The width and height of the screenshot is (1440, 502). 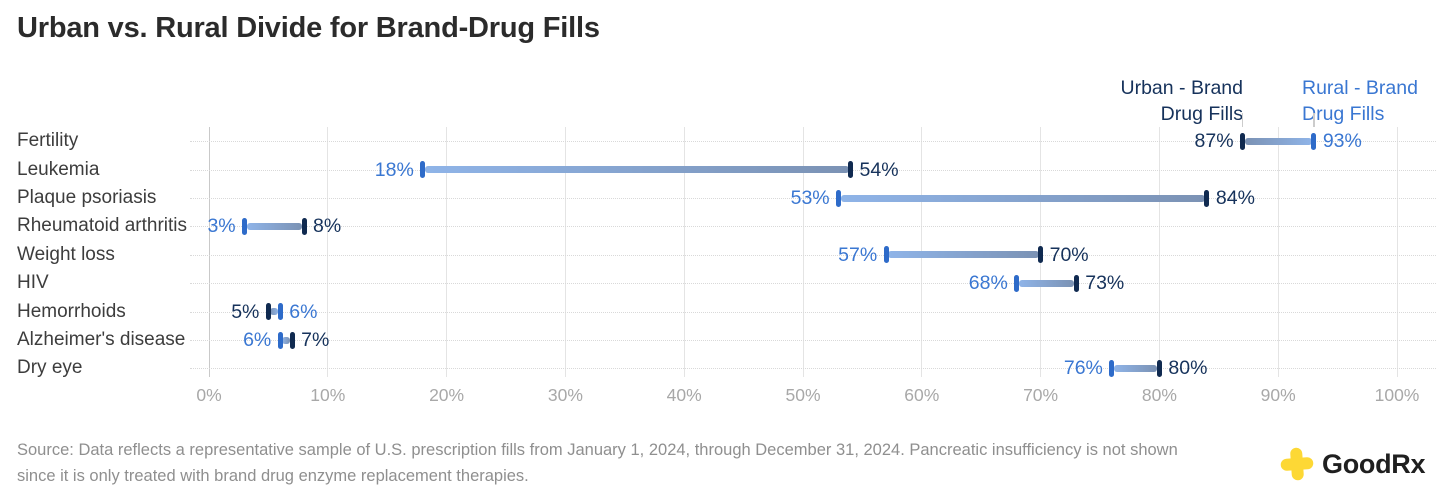 What do you see at coordinates (1374, 463) in the screenshot?
I see `goodrx-wordmark: GoodRx` at bounding box center [1374, 463].